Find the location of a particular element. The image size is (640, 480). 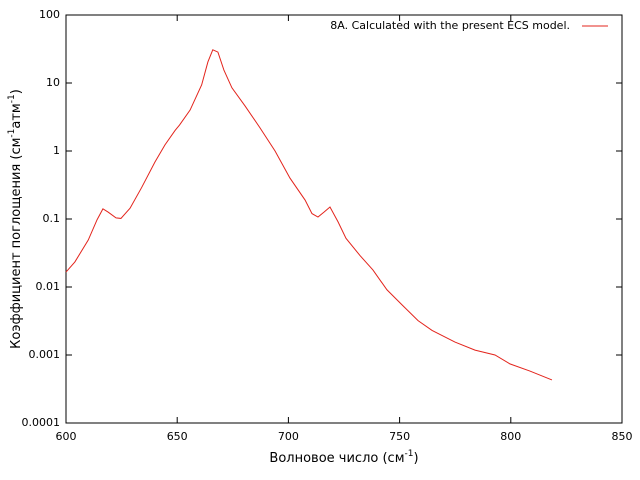

x-tick-label: 600 is located at coordinates (66, 436).